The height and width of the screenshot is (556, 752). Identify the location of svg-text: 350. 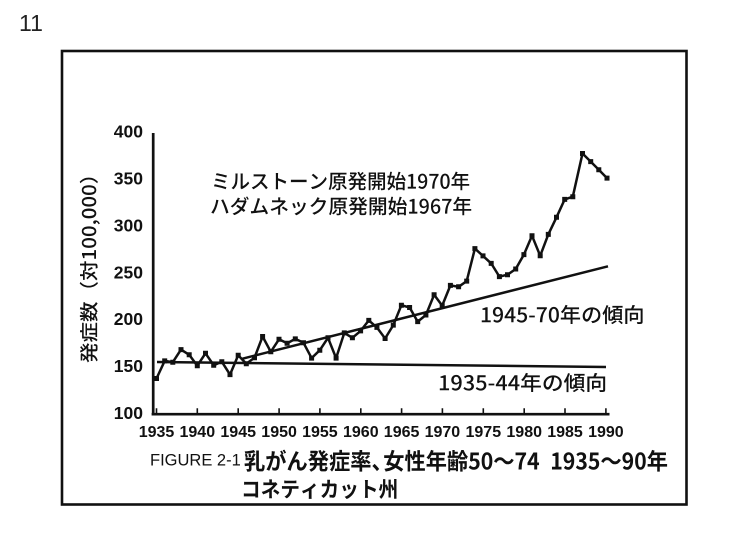
(128, 179).